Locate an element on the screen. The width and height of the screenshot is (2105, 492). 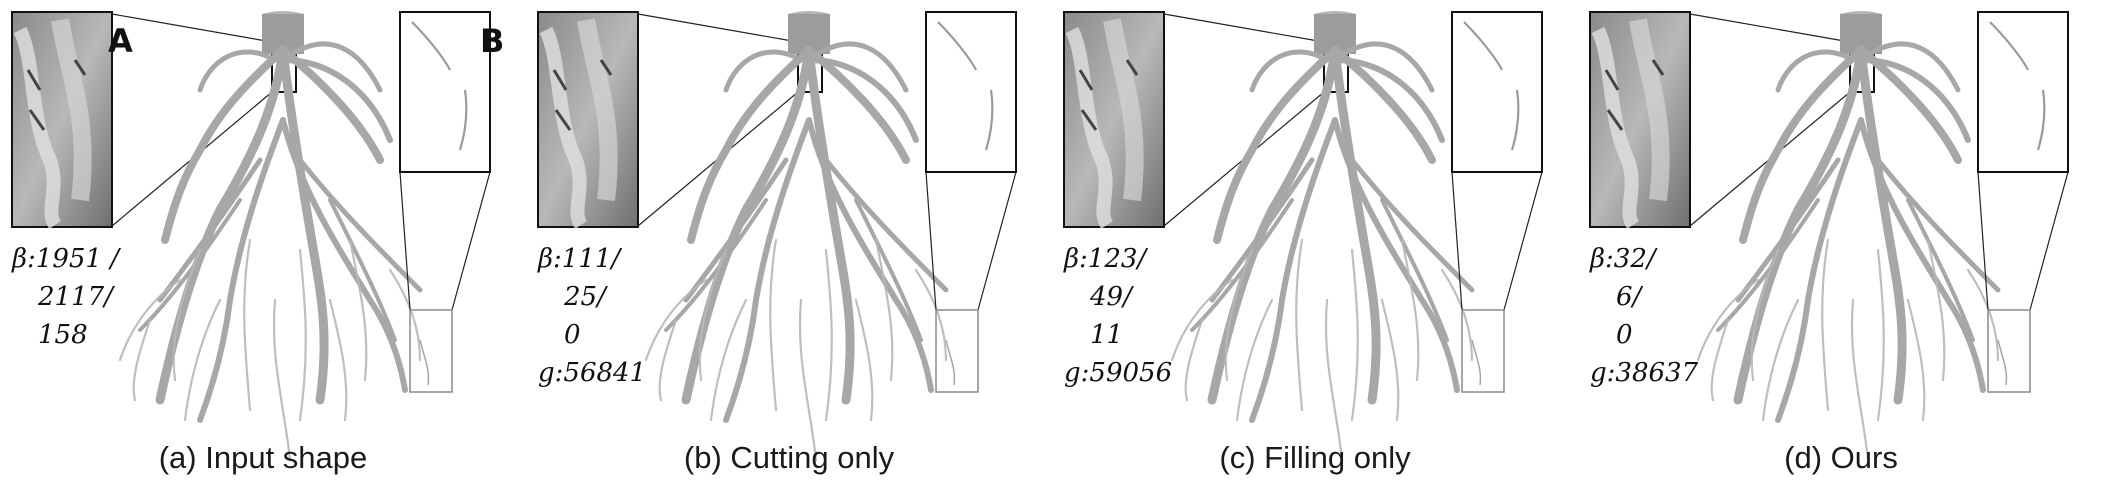
stat-line: 49/ is located at coordinates (1111, 297).